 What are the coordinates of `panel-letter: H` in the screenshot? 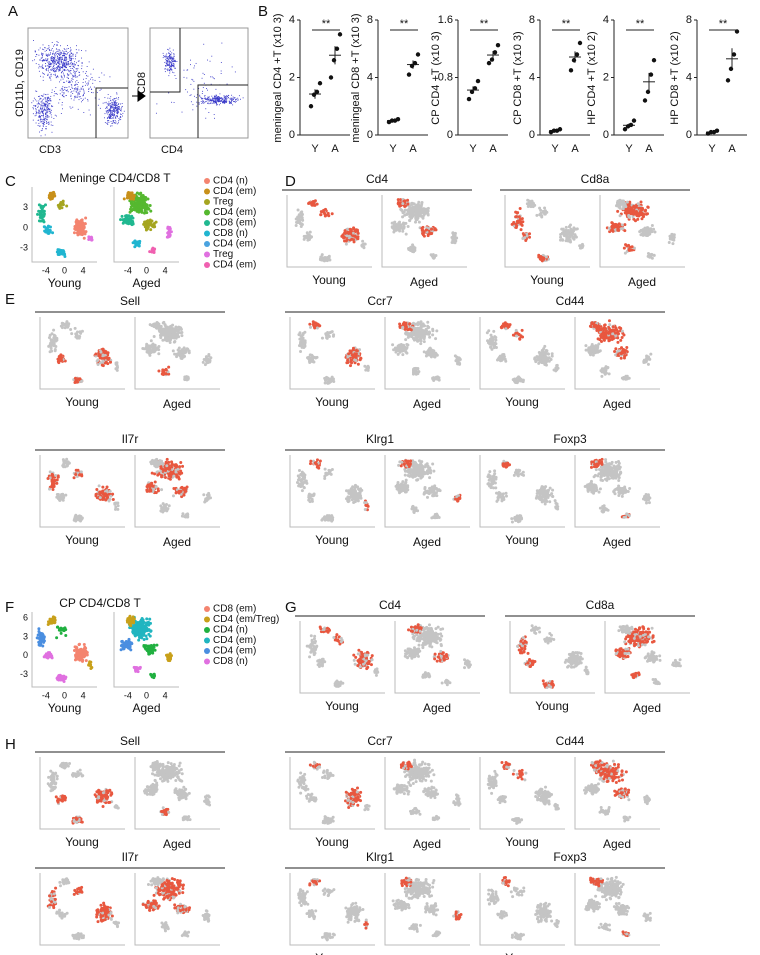 It's located at (10, 744).